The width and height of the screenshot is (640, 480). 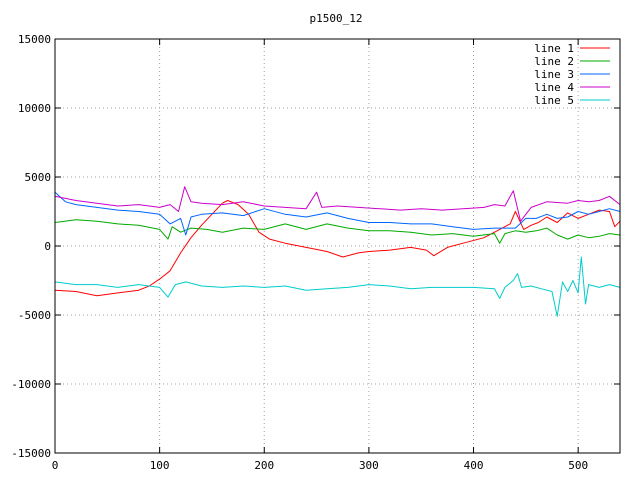 What do you see at coordinates (578, 465) in the screenshot?
I see `x-tick-label: 500` at bounding box center [578, 465].